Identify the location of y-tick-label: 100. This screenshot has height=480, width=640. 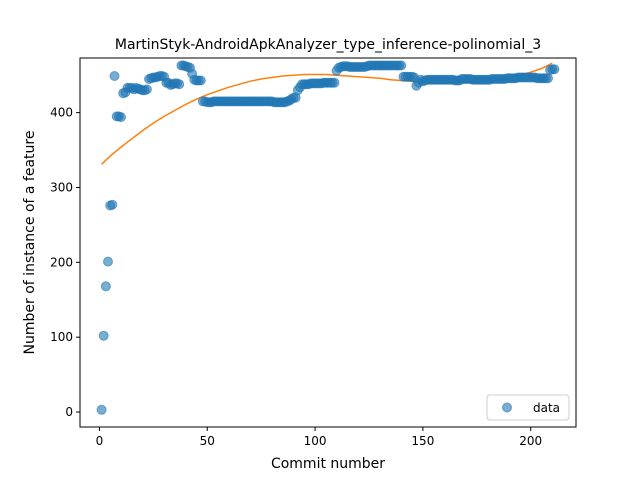
(61, 337).